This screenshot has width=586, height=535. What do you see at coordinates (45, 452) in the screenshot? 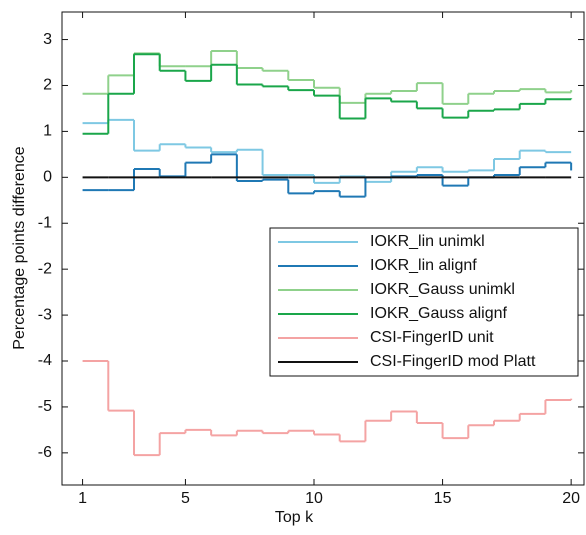
I see `y-tick-label: -6` at bounding box center [45, 452].